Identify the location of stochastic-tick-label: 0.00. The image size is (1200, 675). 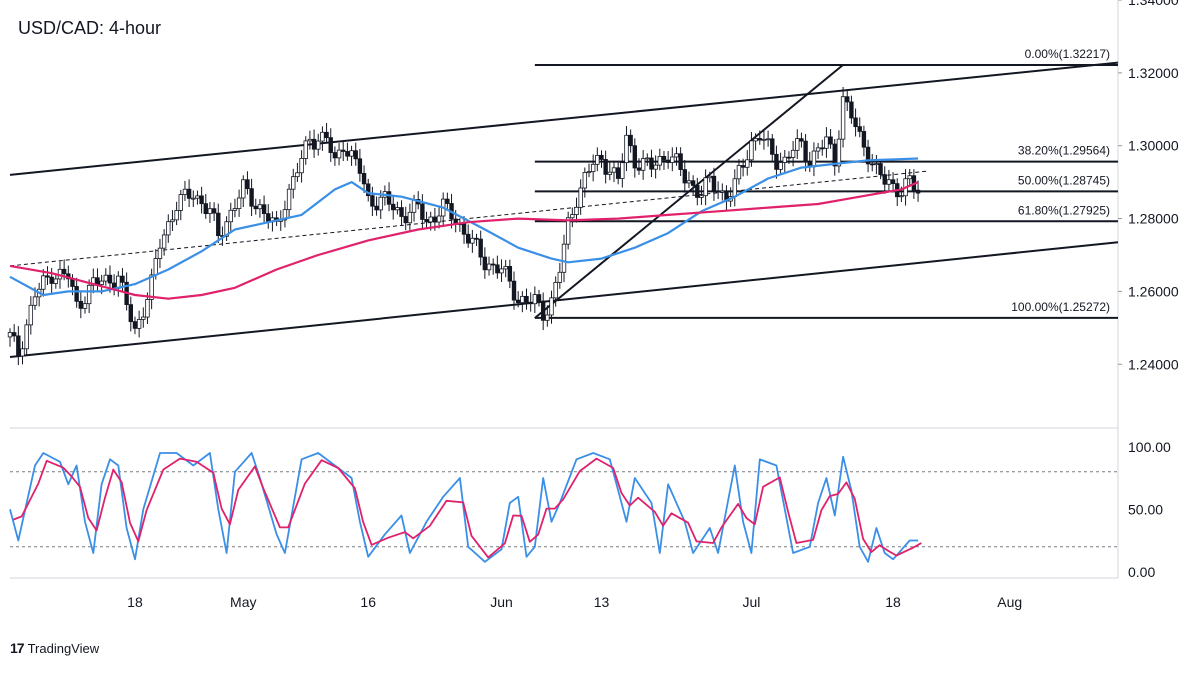
(1141, 572).